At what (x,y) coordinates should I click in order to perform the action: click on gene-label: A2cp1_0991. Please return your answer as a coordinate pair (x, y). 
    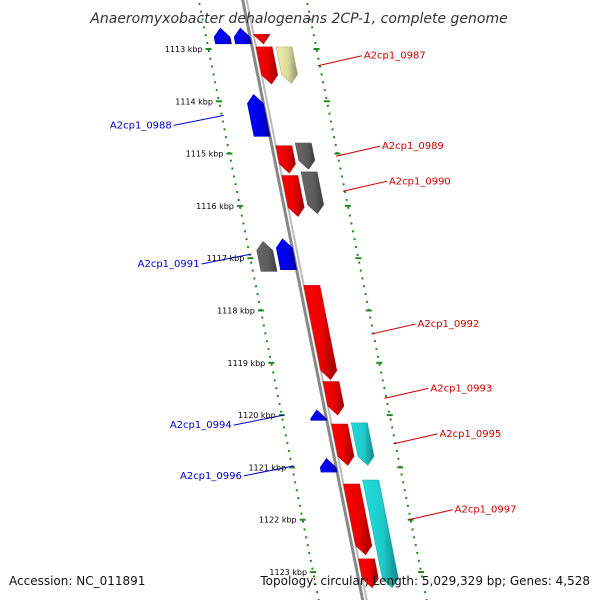
    Looking at the image, I should click on (169, 264).